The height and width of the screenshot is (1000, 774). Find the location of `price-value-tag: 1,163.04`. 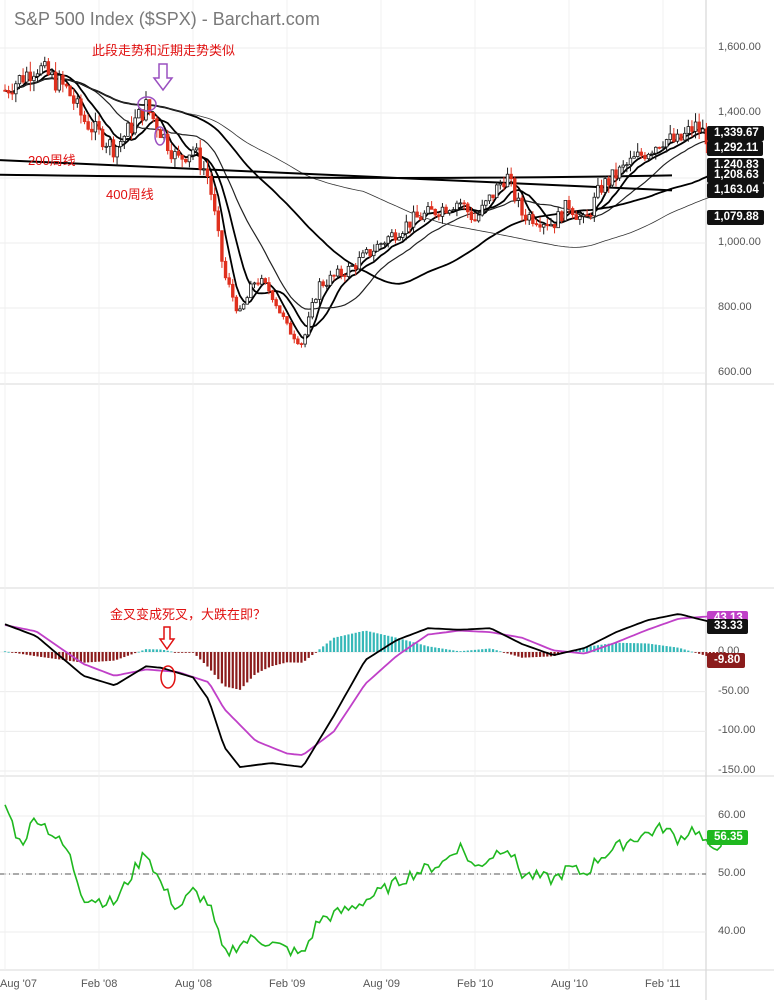

price-value-tag: 1,163.04 is located at coordinates (735, 190).